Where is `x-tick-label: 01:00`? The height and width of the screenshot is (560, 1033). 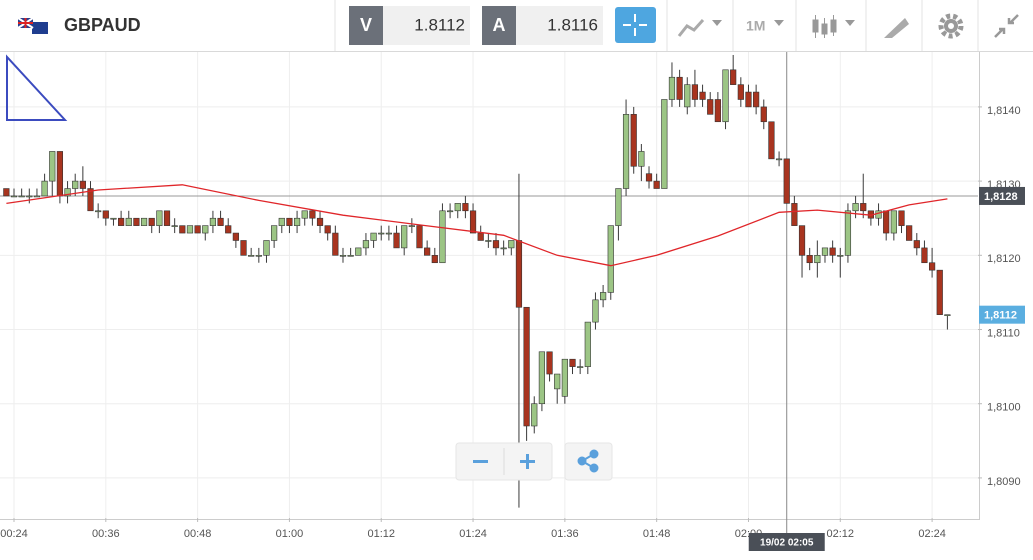 x-tick-label: 01:00 is located at coordinates (290, 534).